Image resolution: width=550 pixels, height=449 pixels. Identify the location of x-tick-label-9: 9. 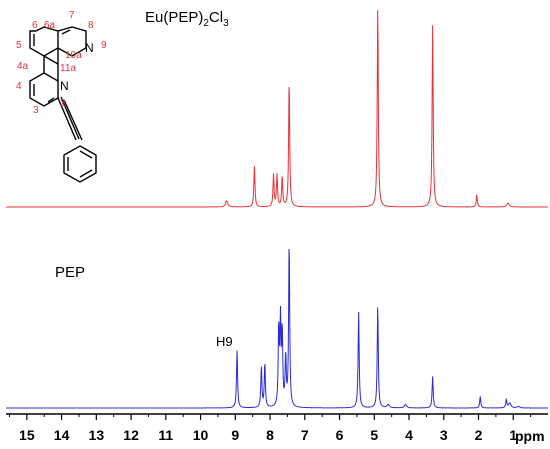
(235, 435).